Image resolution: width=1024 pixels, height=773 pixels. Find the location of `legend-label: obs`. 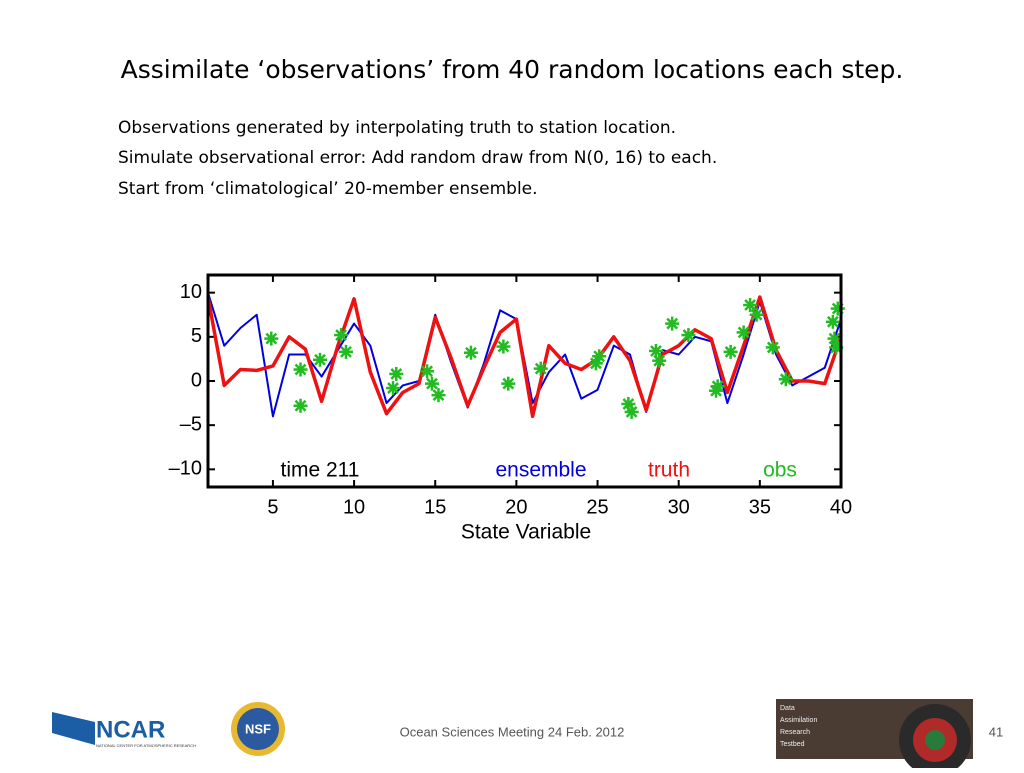

legend-label: obs is located at coordinates (780, 470).